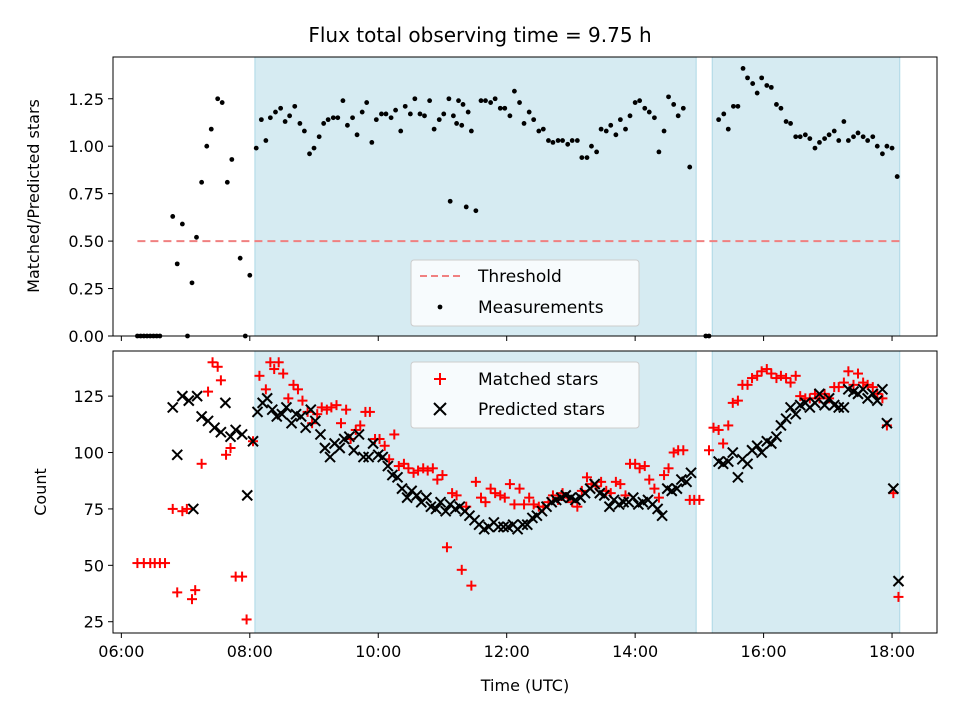 Image resolution: width=960 pixels, height=720 pixels. Describe the element at coordinates (88, 453) in the screenshot. I see `y-tick-label: 100` at that location.